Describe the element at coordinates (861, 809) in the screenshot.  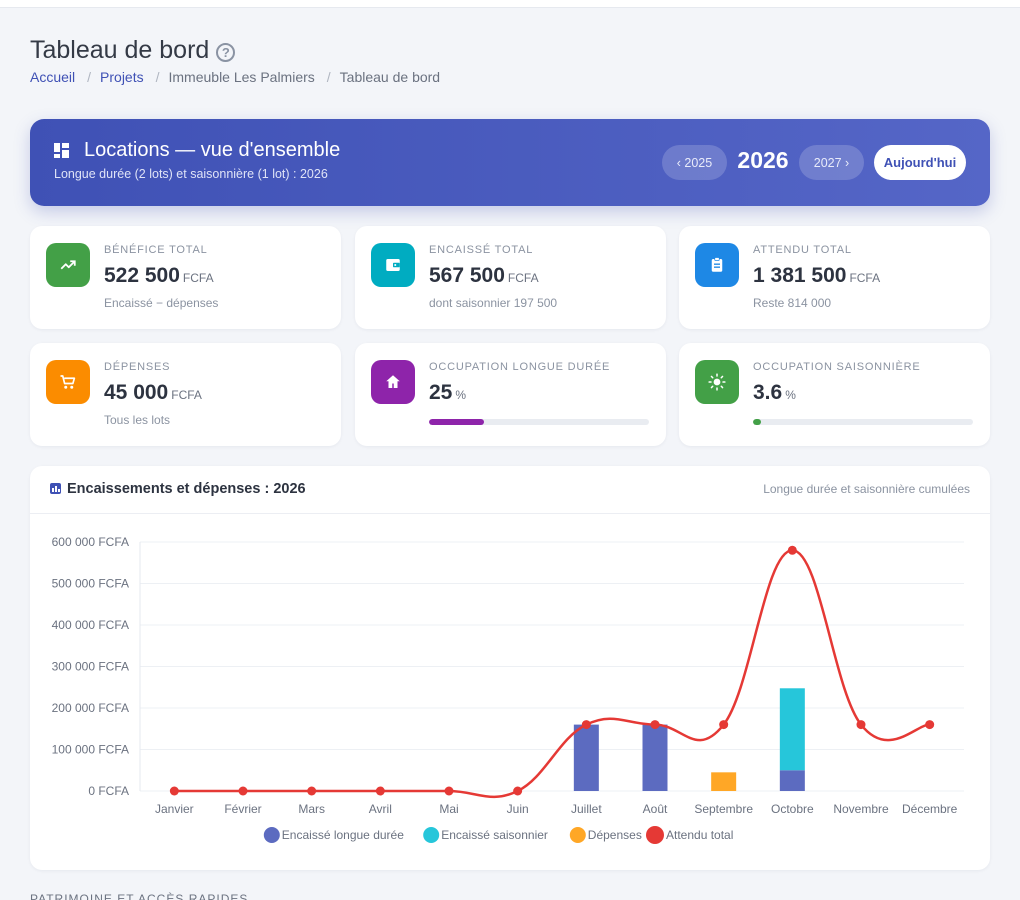
I see `x-tick-label: Novembre` at that location.